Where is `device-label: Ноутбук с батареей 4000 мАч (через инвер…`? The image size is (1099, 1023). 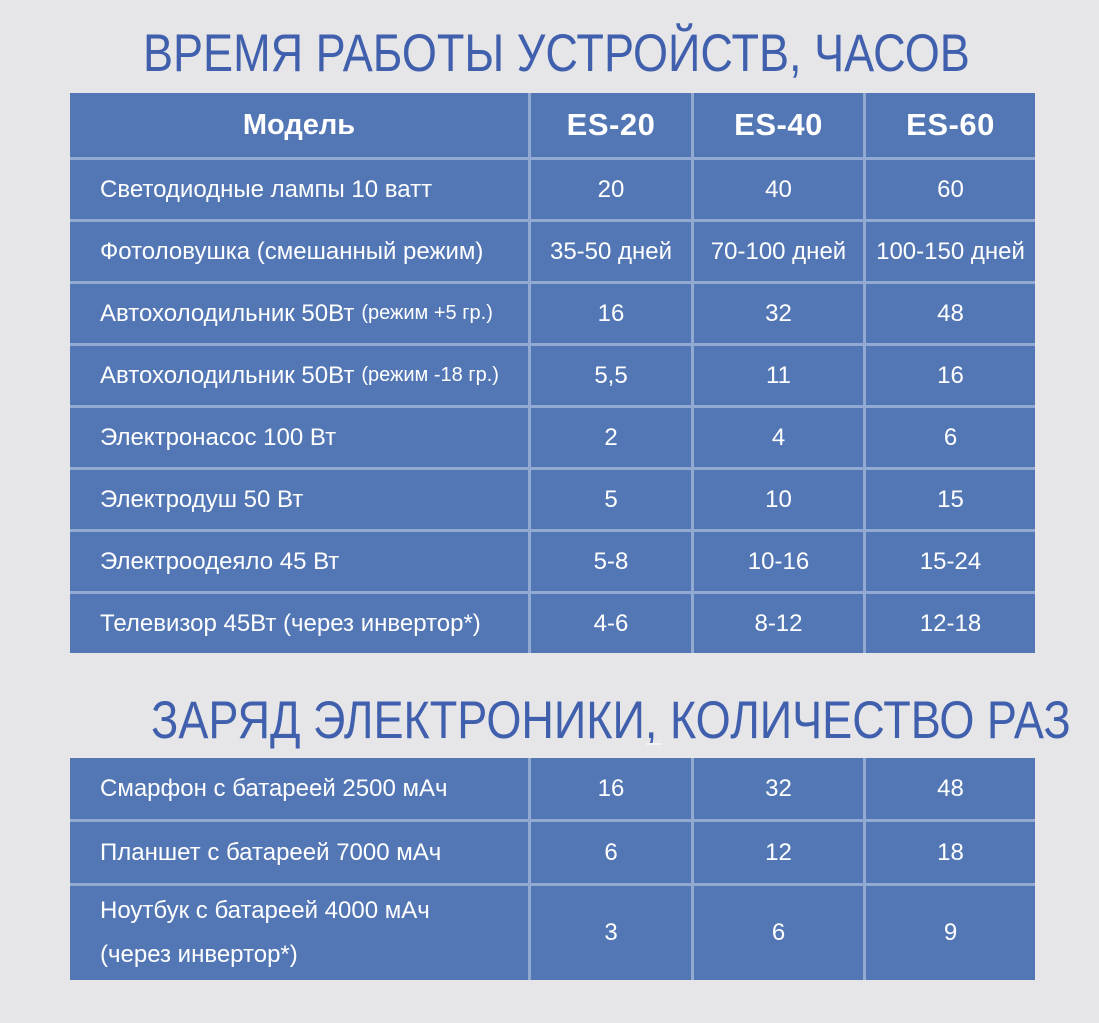 device-label: Ноутбук с батареей 4000 мАч (через инвер… is located at coordinates (299, 933).